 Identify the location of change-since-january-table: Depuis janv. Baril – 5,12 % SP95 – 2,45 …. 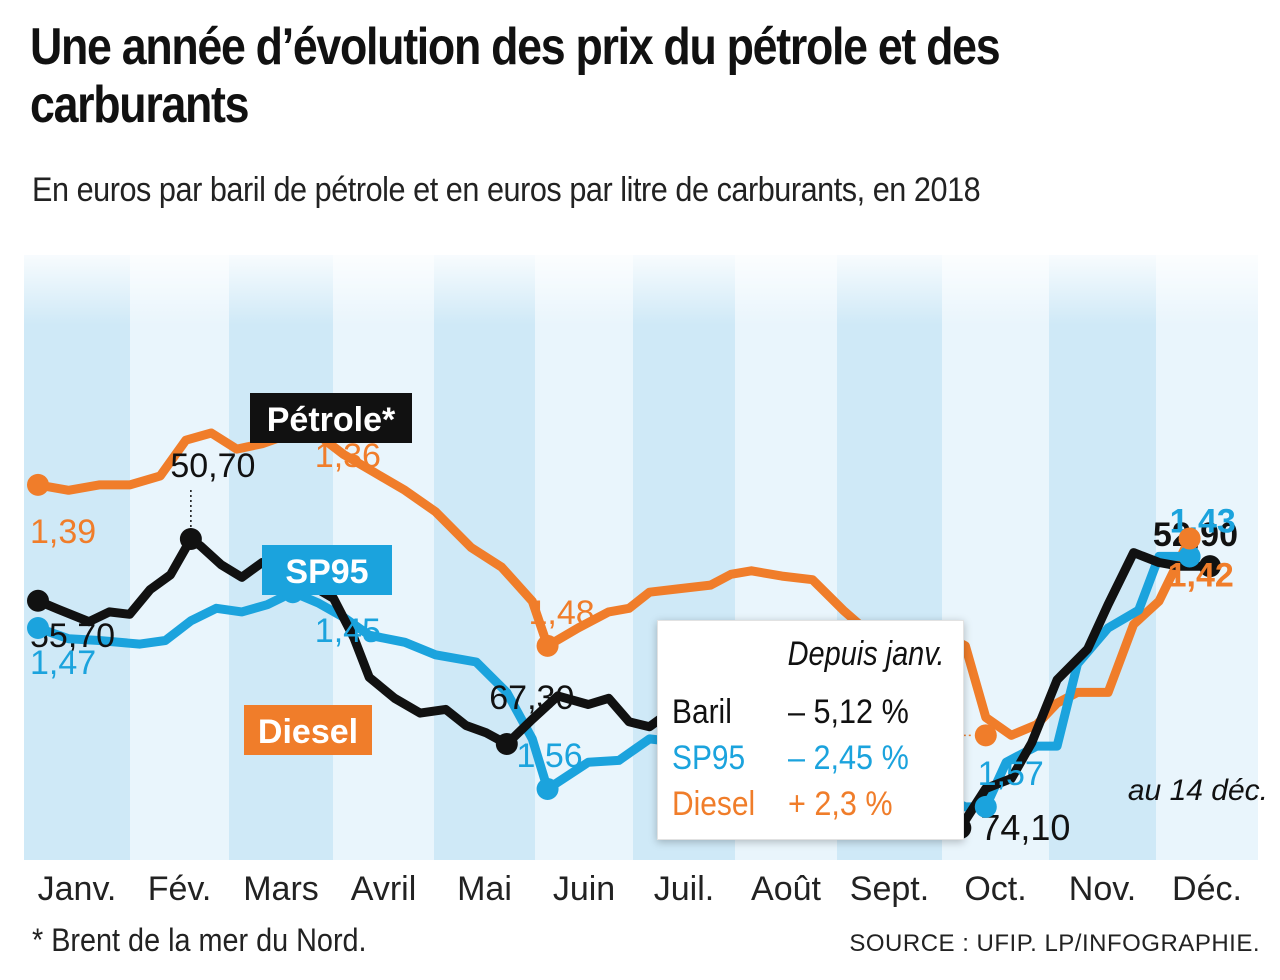
(810, 730).